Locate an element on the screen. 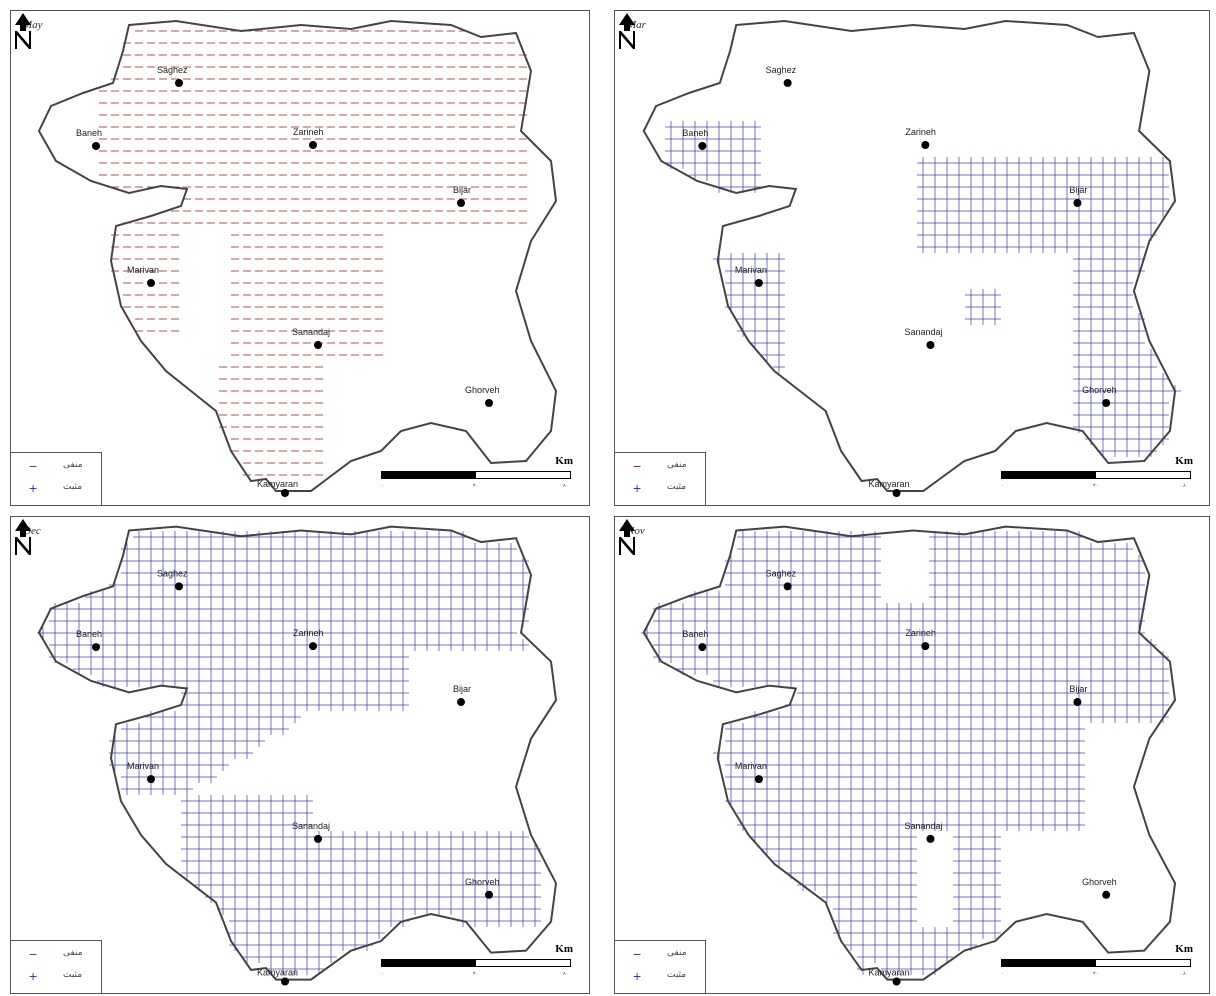  legend-symbol-negative: − is located at coordinates (637, 954).